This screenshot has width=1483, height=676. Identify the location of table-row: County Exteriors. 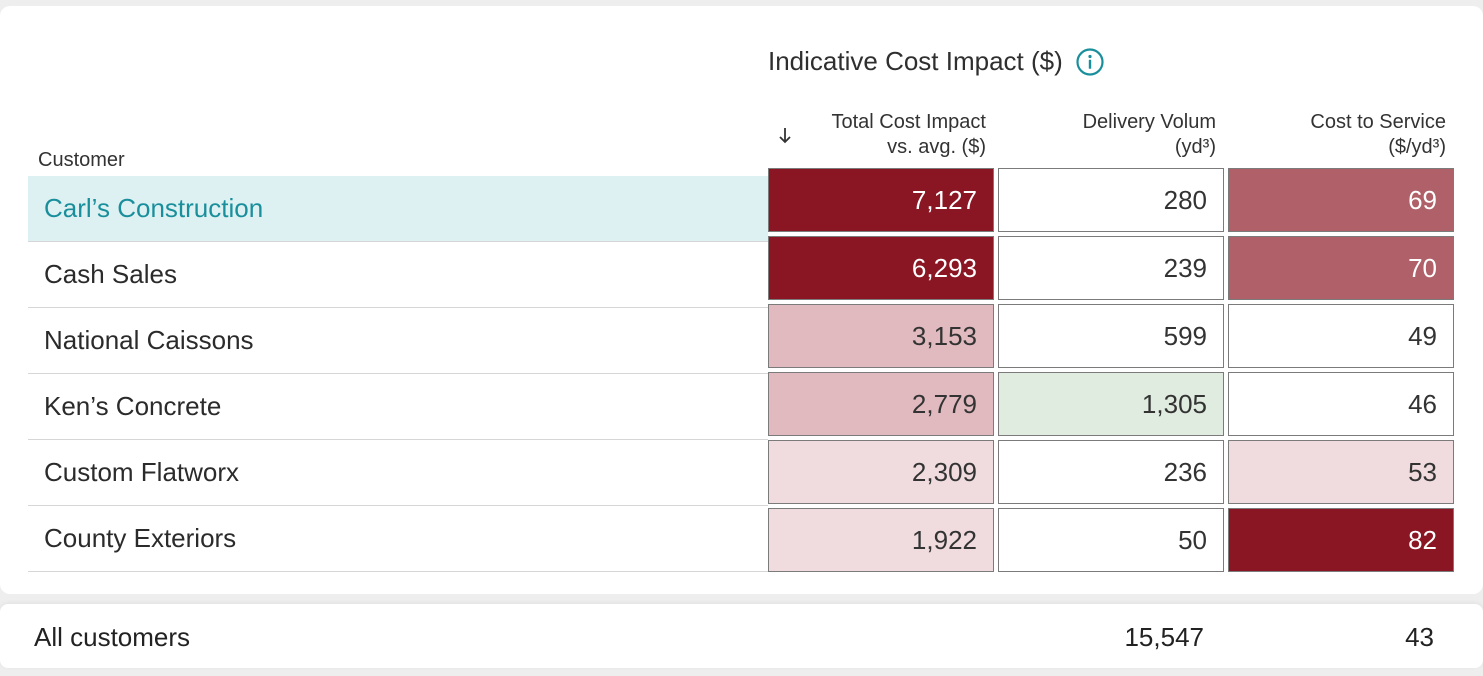
(398, 539).